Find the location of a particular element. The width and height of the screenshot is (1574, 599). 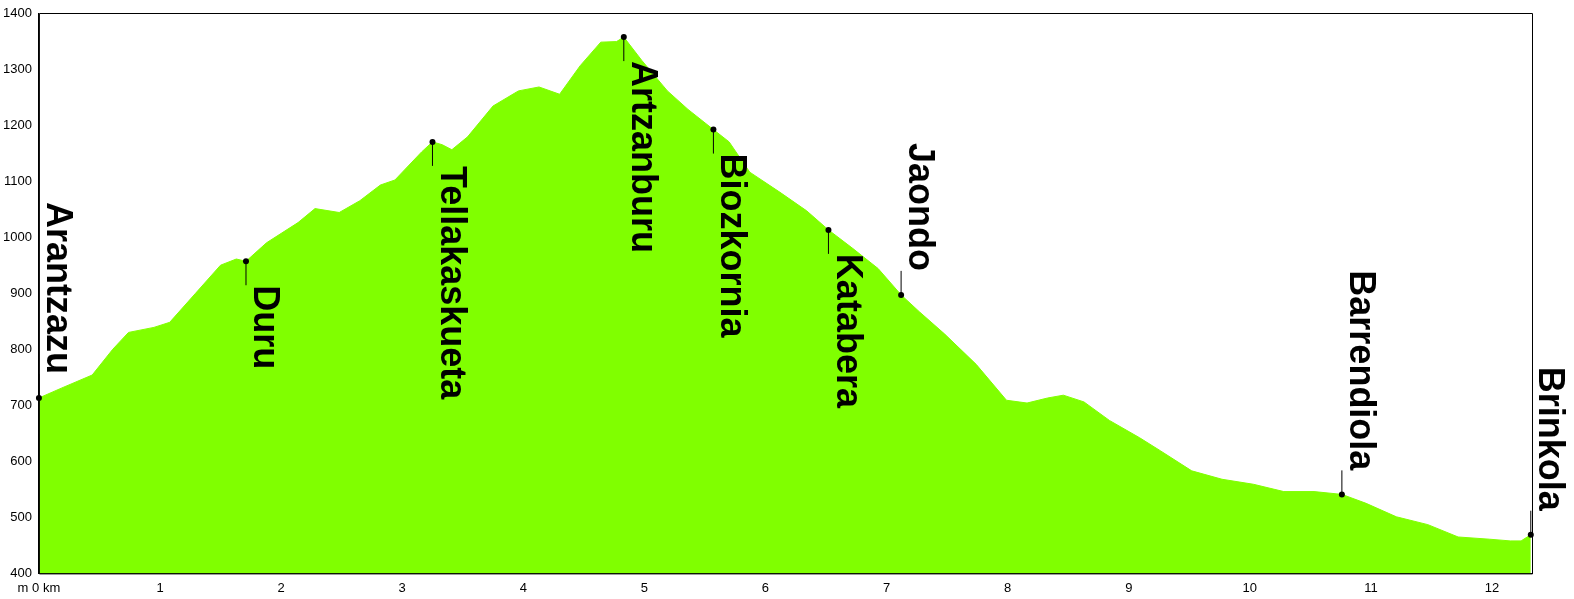

x-tick-label: 8 is located at coordinates (1008, 587).